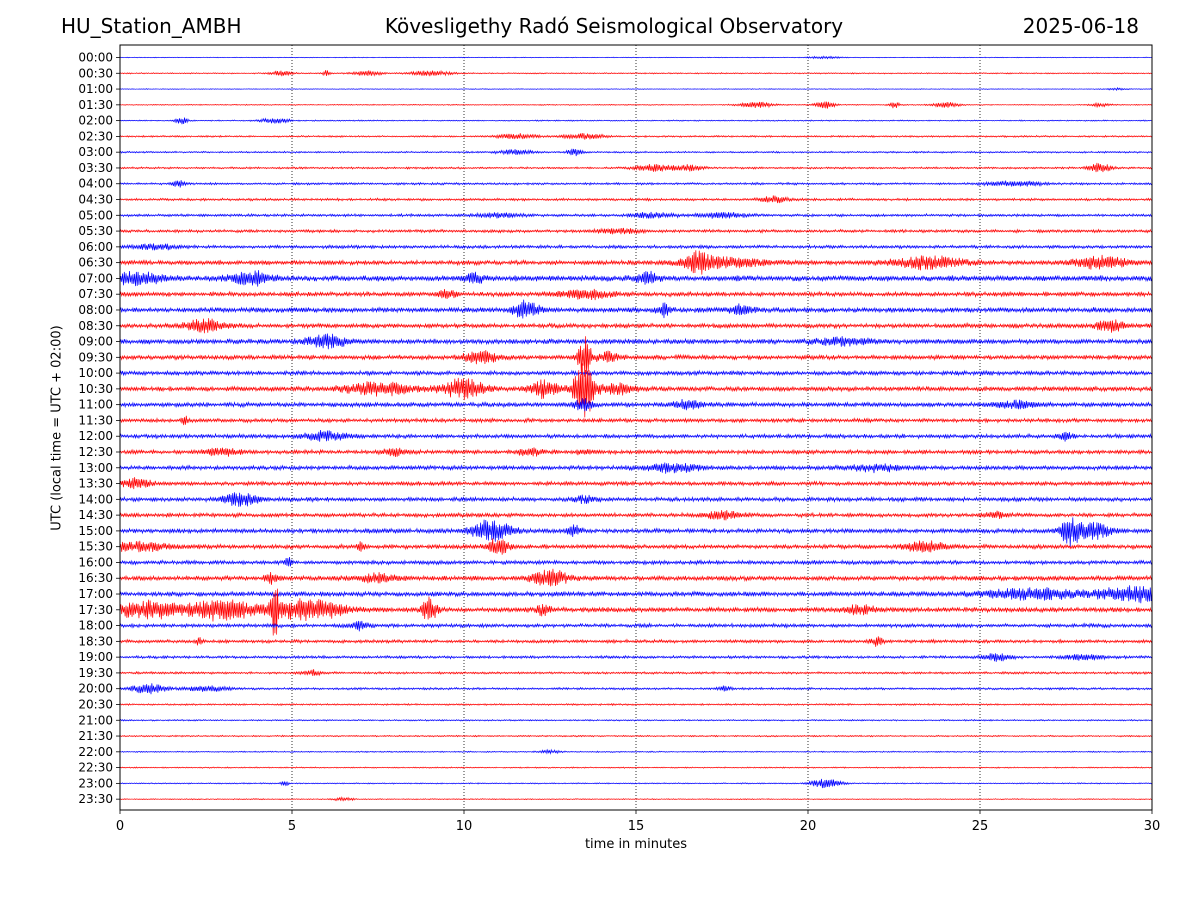  I want to click on y-tick-label: 06:00, so click(95, 247).